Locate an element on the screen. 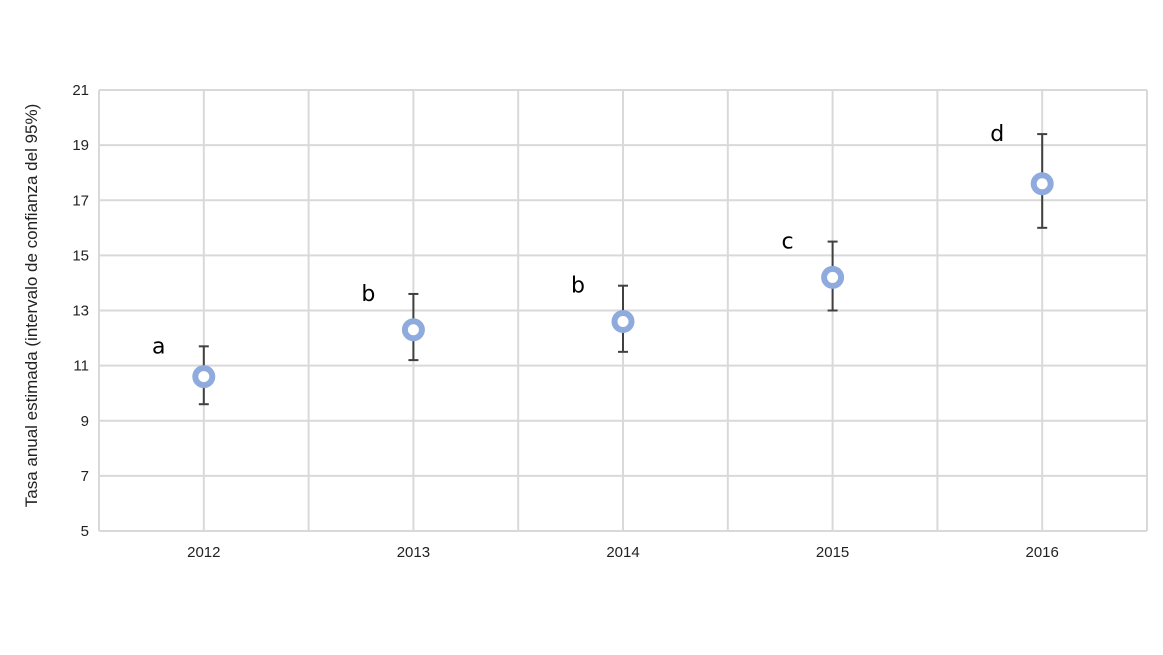 The width and height of the screenshot is (1163, 655). y-tick-label: 19 is located at coordinates (80, 145).